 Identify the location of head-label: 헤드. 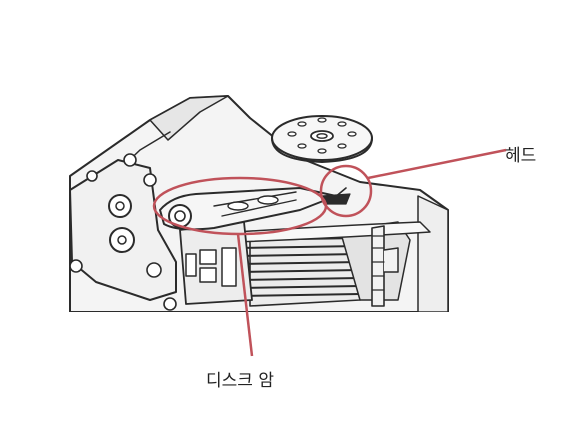
(521, 156).